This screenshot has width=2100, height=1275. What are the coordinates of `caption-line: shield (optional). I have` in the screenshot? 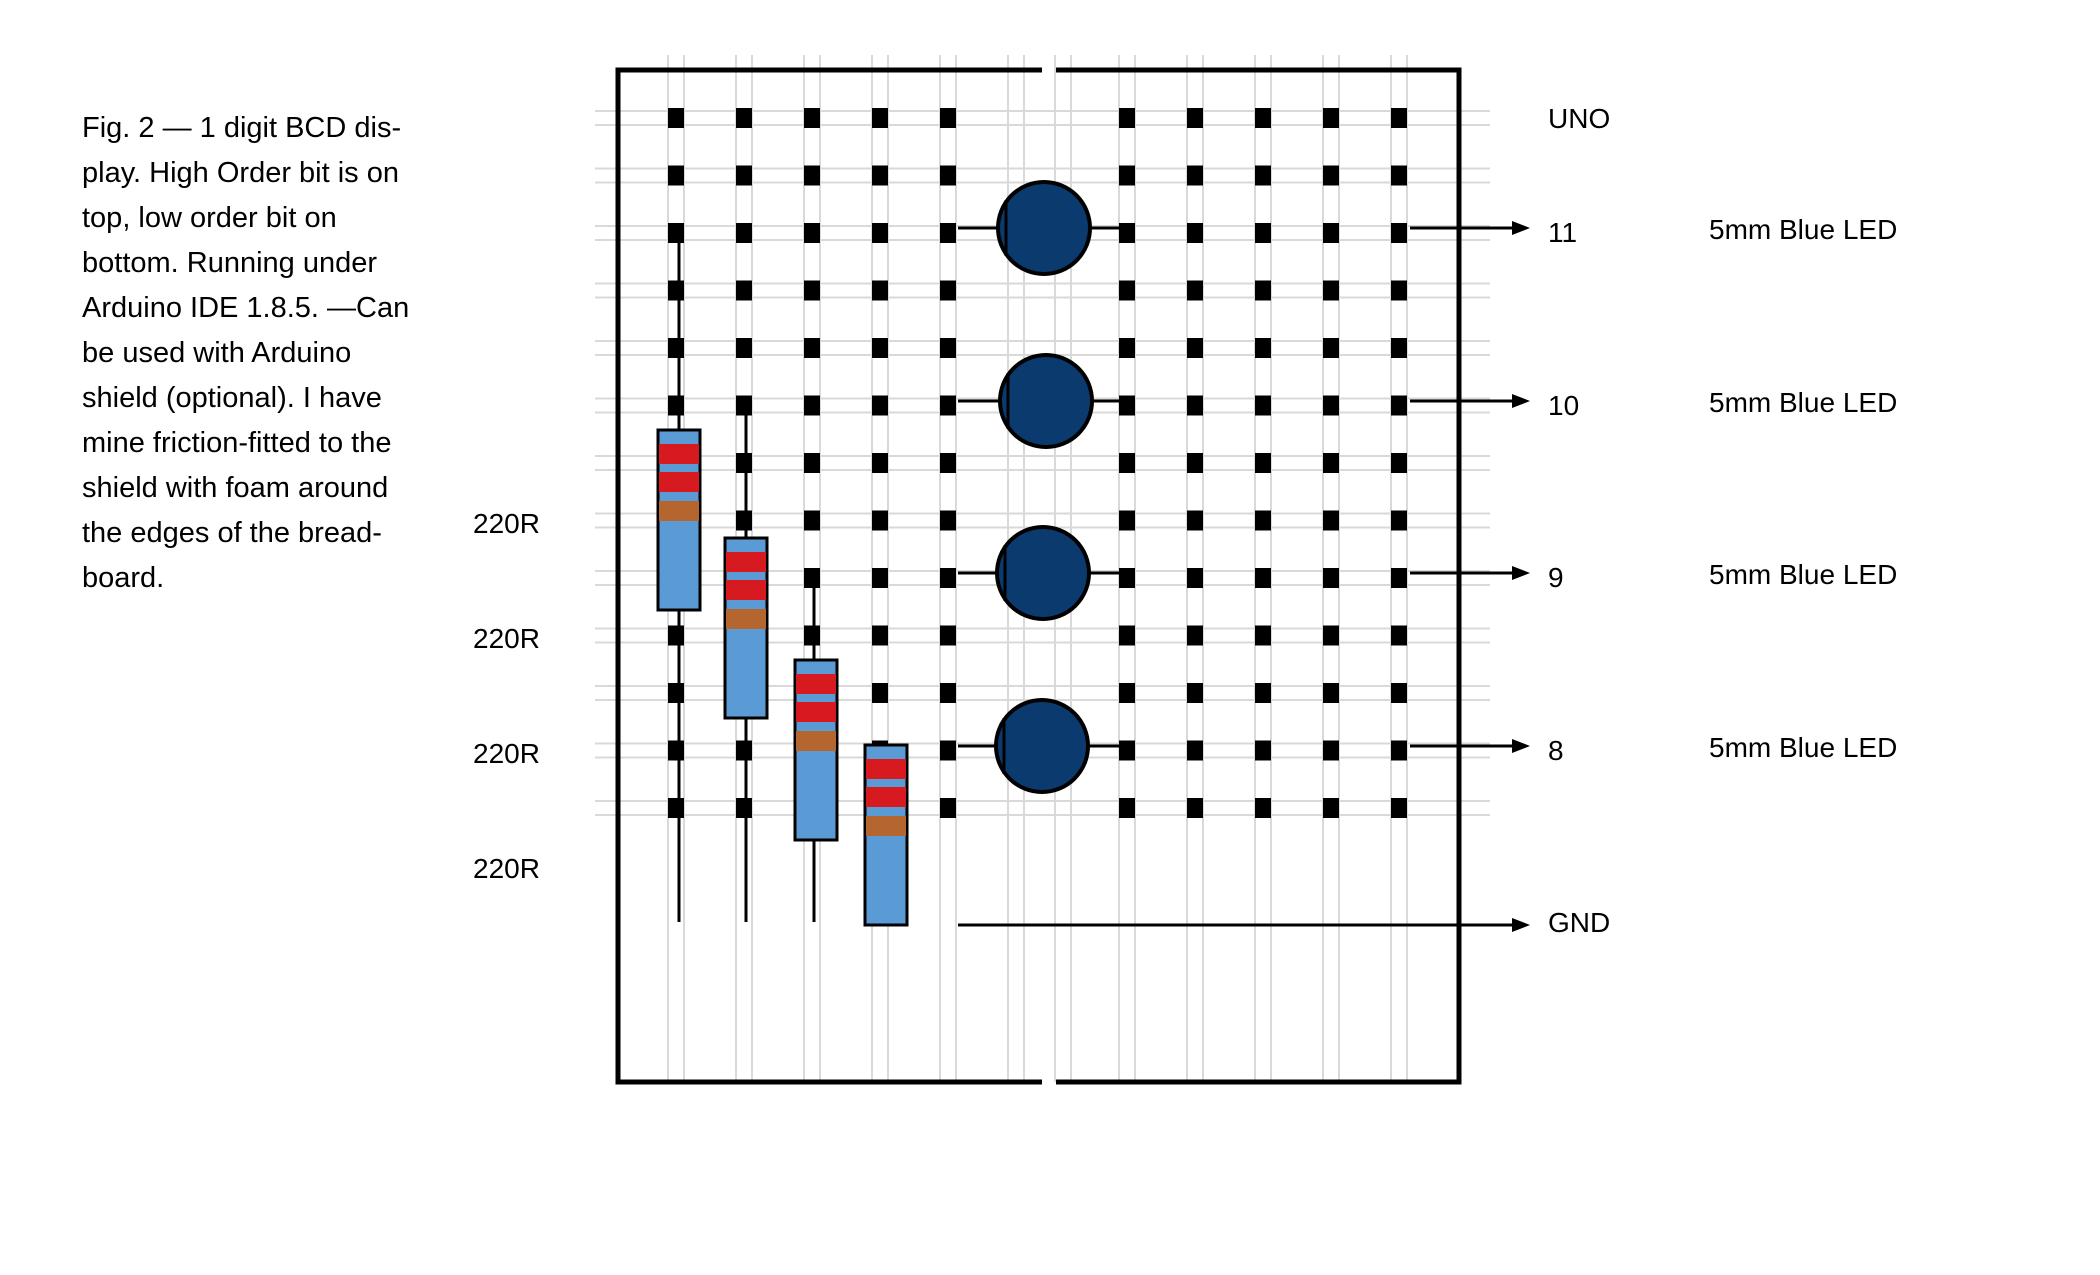 It's located at (232, 398).